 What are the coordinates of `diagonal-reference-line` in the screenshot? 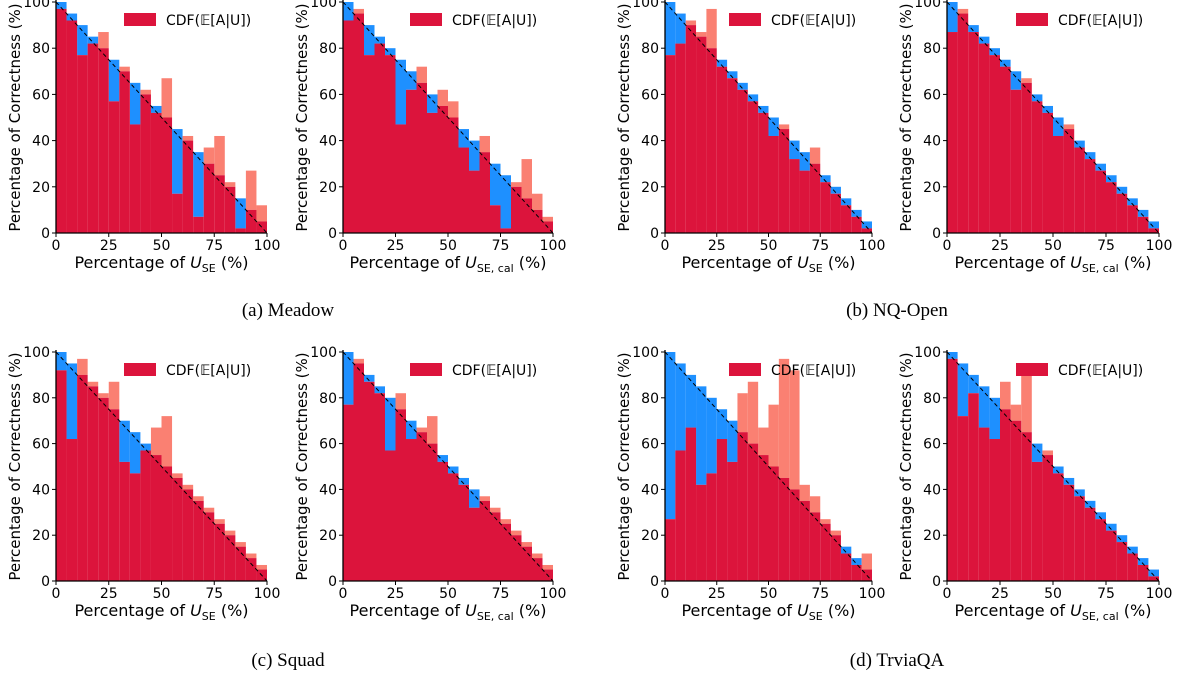 It's located at (161, 466).